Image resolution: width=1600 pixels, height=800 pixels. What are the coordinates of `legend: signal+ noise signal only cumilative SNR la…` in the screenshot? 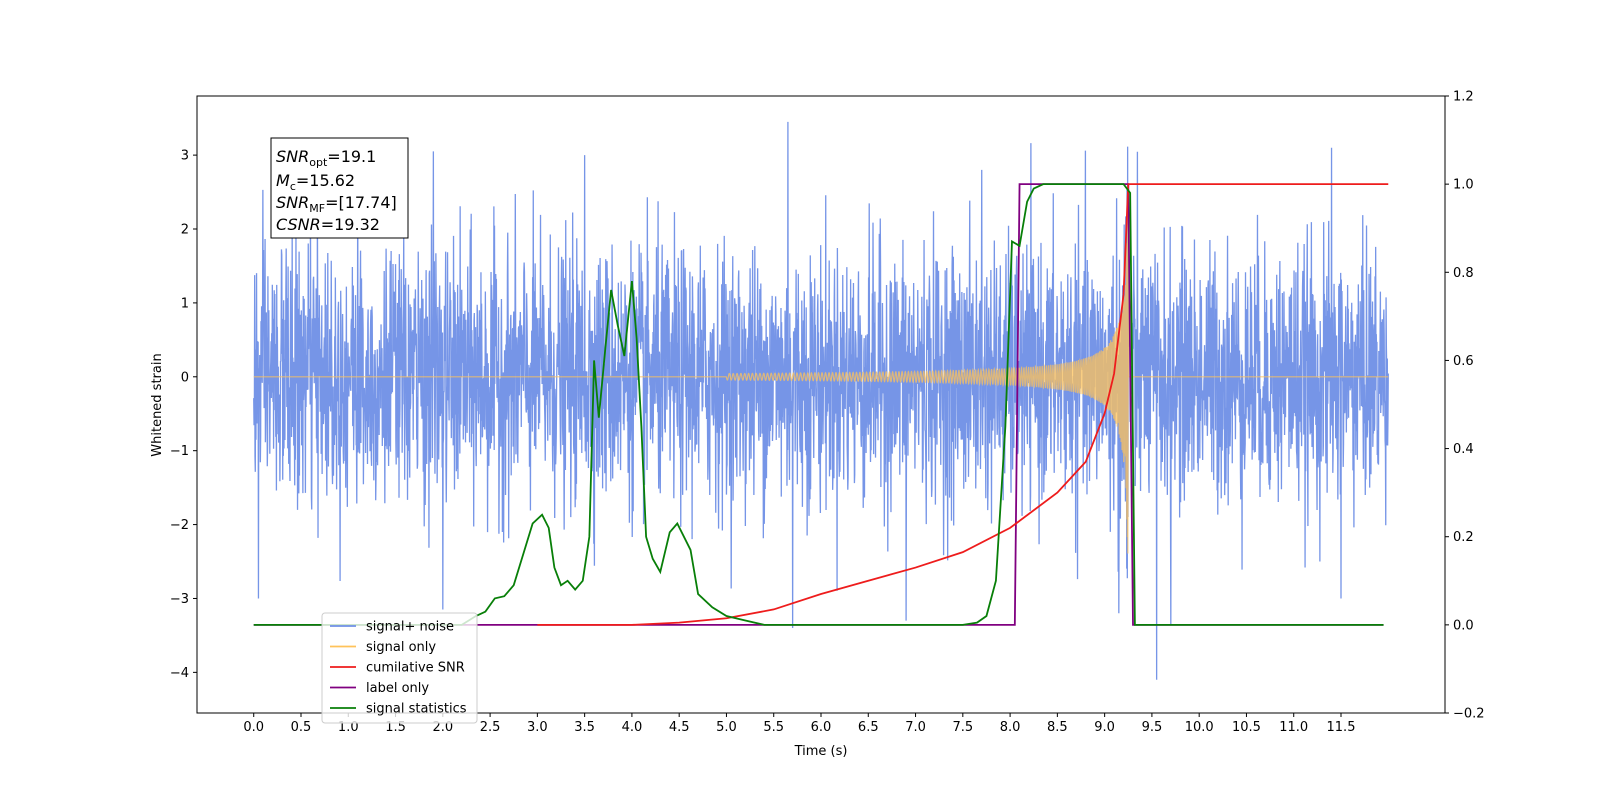 It's located at (399, 668).